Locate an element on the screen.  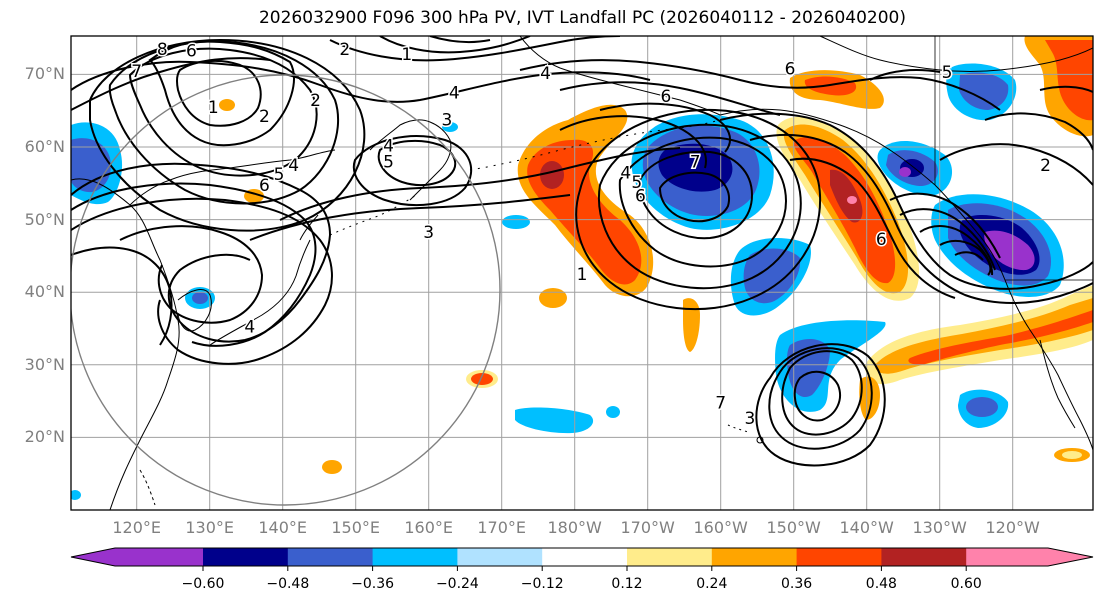
colorbar-tick-label: 0.12 is located at coordinates (627, 584).